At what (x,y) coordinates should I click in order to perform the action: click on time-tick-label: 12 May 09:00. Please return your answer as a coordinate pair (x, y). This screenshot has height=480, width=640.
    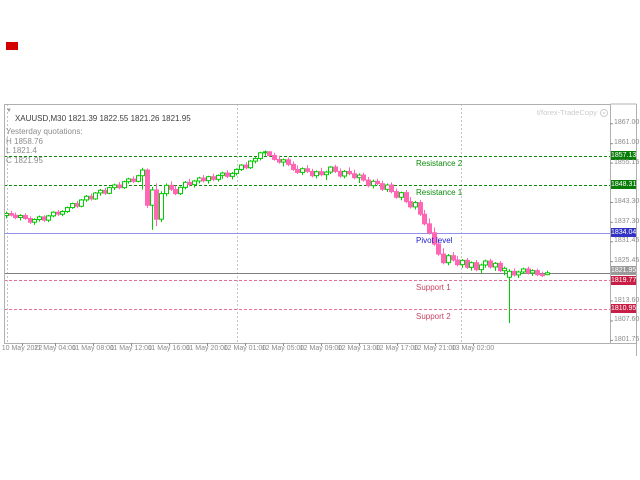
    Looking at the image, I should click on (321, 348).